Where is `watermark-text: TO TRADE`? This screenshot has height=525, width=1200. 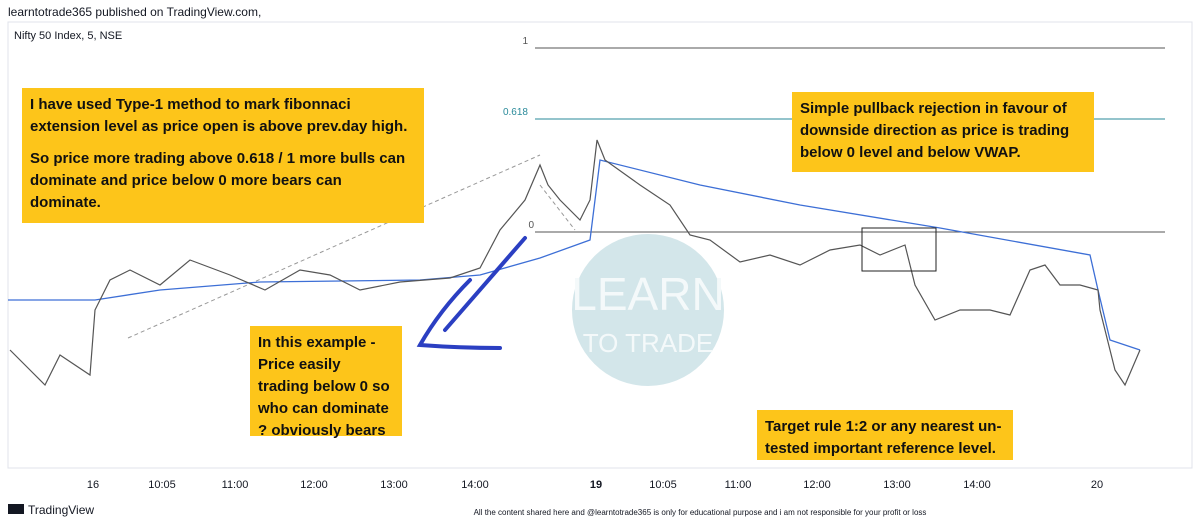
watermark-text: TO TRADE is located at coordinates (648, 343).